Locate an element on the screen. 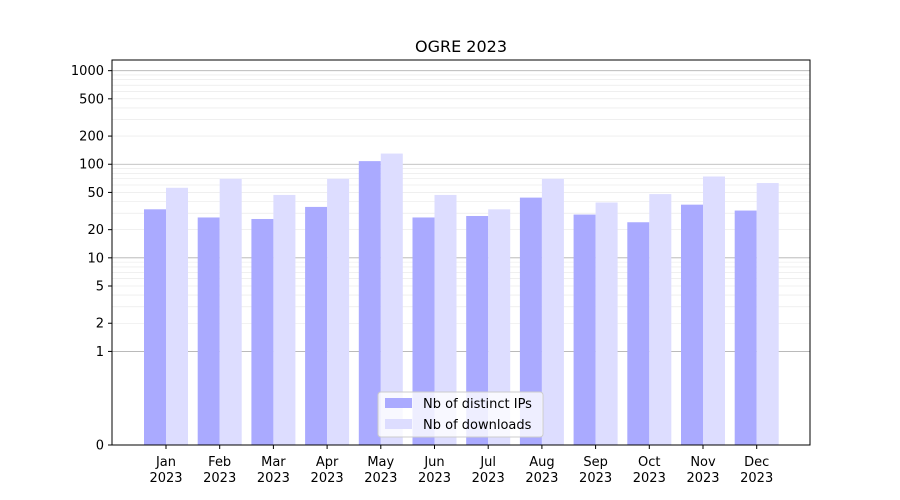 Image resolution: width=900 pixels, height=500 pixels. legend-swatch-ips is located at coordinates (398, 403).